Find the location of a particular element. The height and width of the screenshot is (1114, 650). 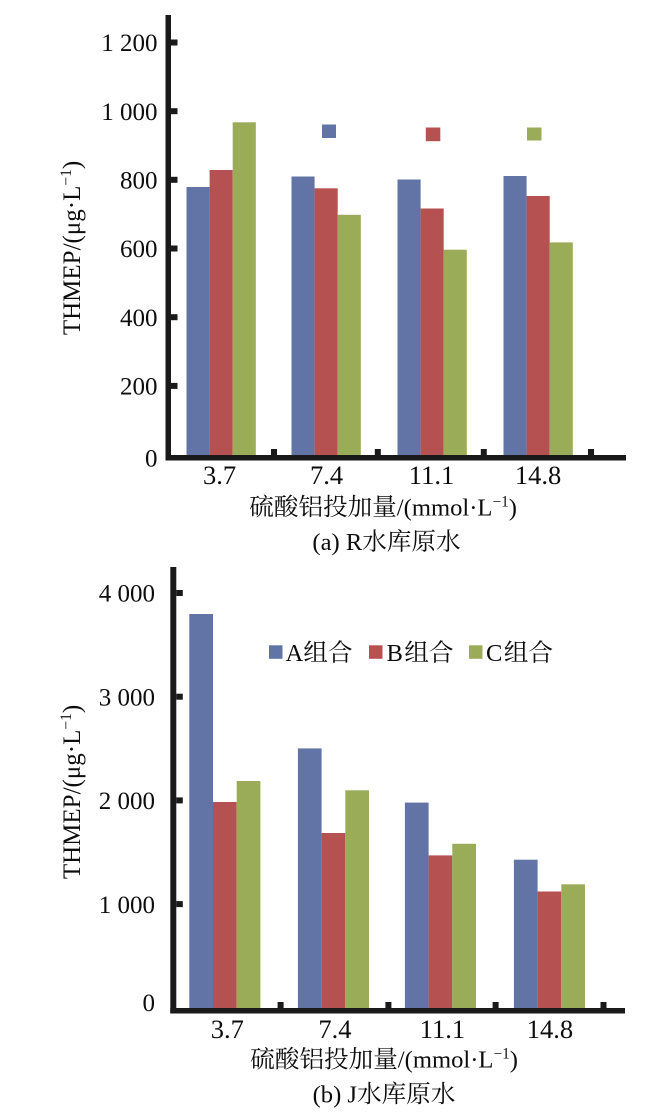

svg-text: 800 is located at coordinates (139, 181).